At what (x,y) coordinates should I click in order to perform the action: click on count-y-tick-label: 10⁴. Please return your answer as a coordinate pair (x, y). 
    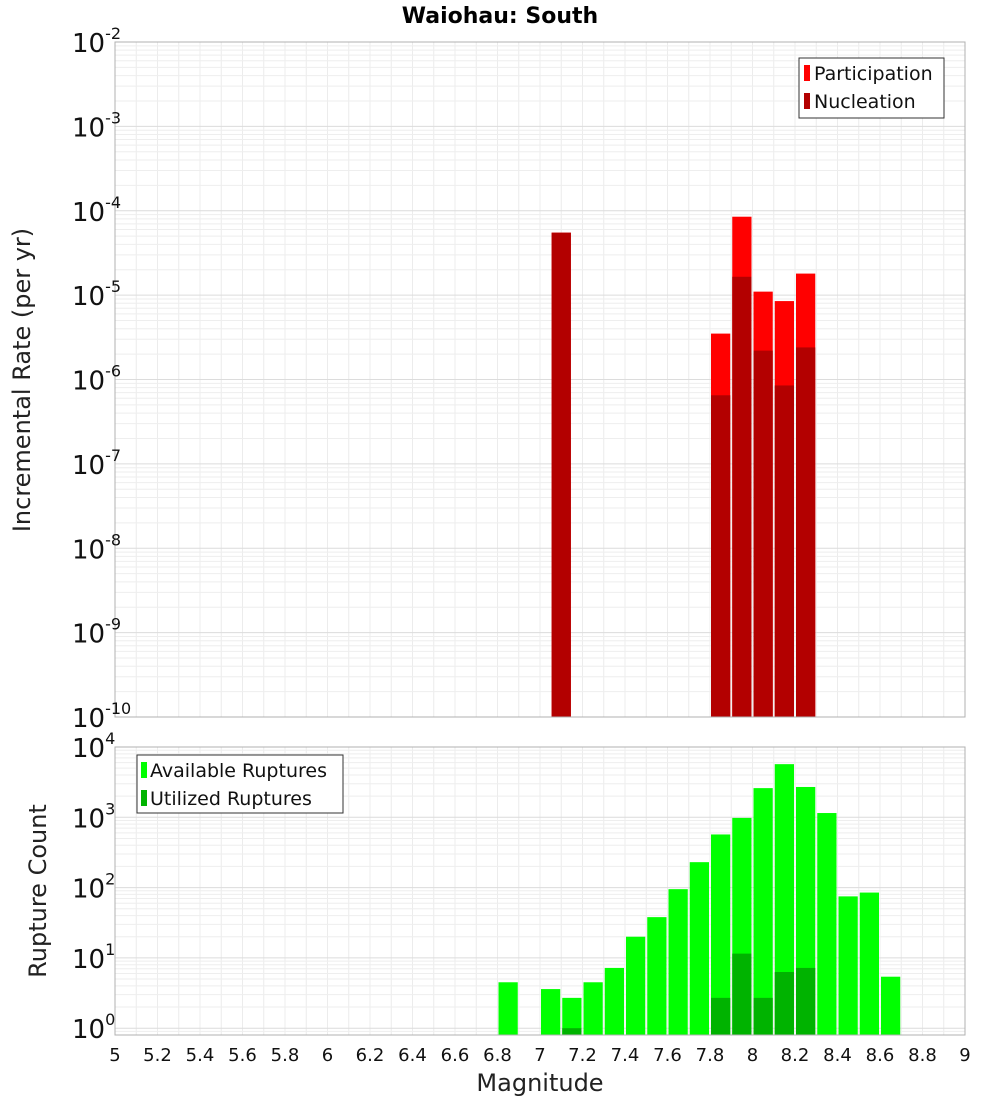
    Looking at the image, I should click on (93, 746).